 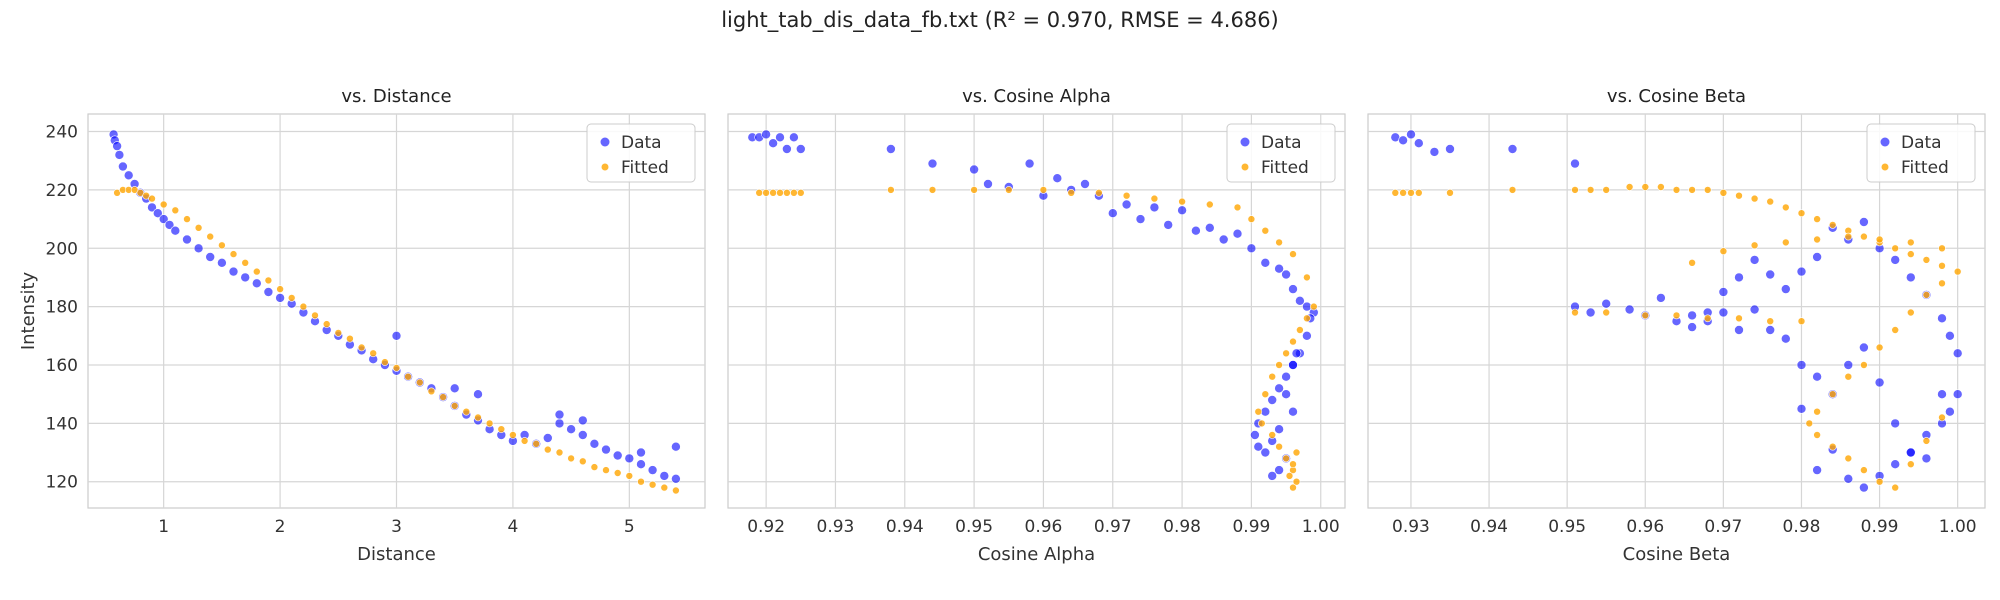 I want to click on x-axis-label: Cosine Alpha, so click(x=1036, y=554).